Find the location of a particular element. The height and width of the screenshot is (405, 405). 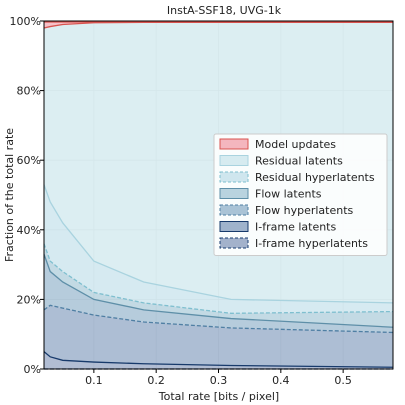

x-ticks: 0.1 0.2 0.3 0.4 0.5 is located at coordinates (218, 378).